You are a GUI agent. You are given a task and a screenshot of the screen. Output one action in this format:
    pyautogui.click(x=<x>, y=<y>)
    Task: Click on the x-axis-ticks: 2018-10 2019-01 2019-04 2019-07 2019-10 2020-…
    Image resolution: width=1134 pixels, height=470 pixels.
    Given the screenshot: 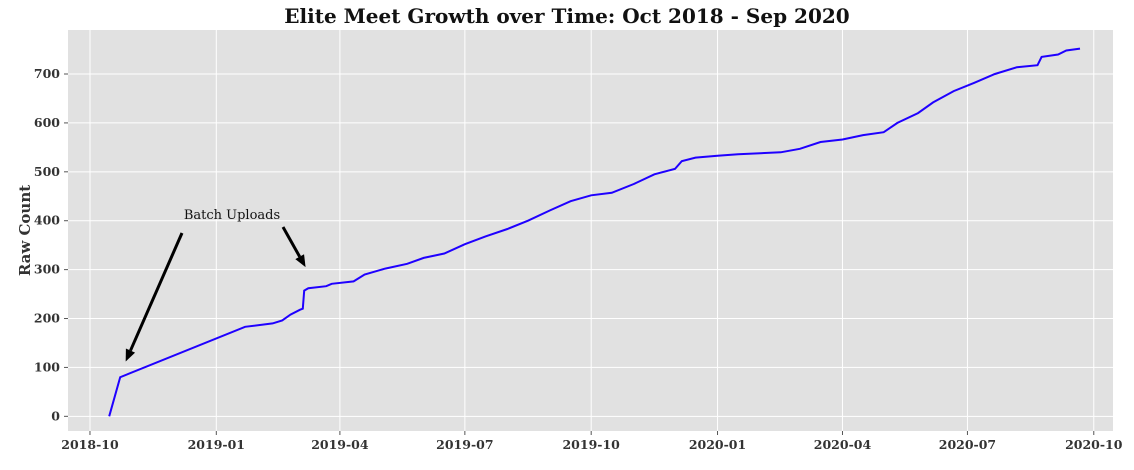 What is the action you would take?
    pyautogui.click(x=592, y=441)
    